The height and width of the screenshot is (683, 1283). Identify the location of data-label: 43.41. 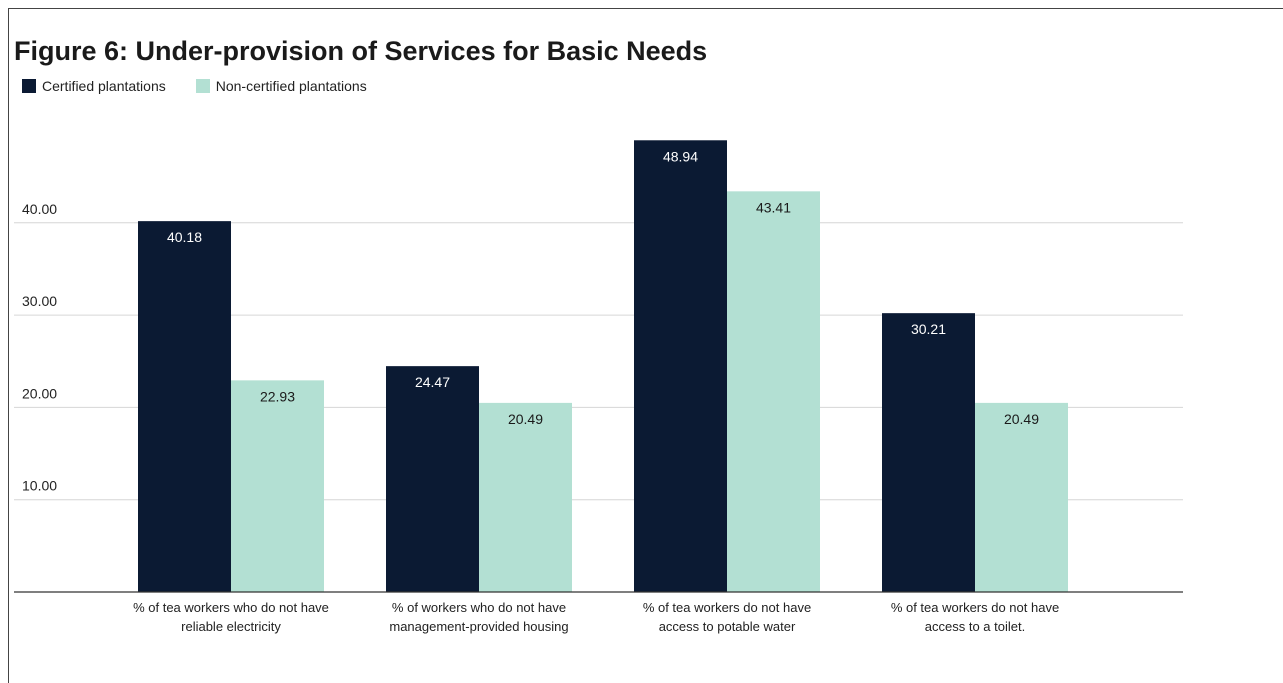
(773, 207).